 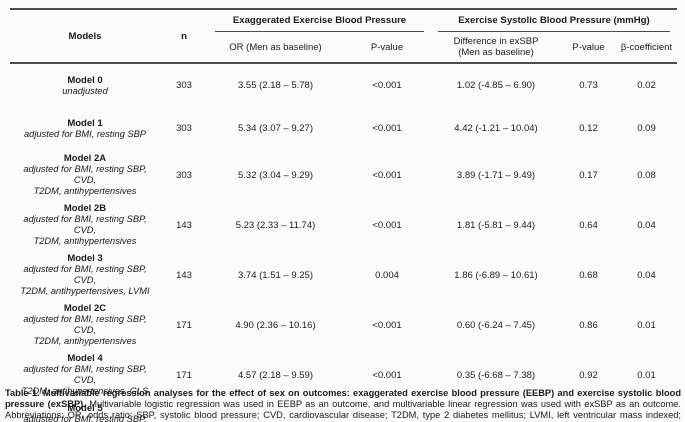 I want to click on cell-pvalue-eebp: 0.004, so click(x=387, y=275).